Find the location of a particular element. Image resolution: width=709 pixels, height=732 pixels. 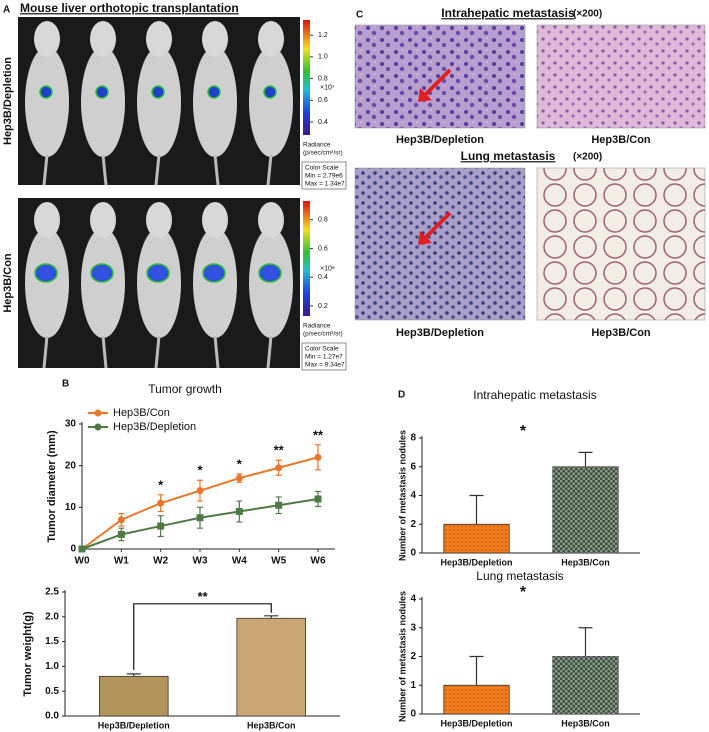

axes is located at coordinates (208, 486).